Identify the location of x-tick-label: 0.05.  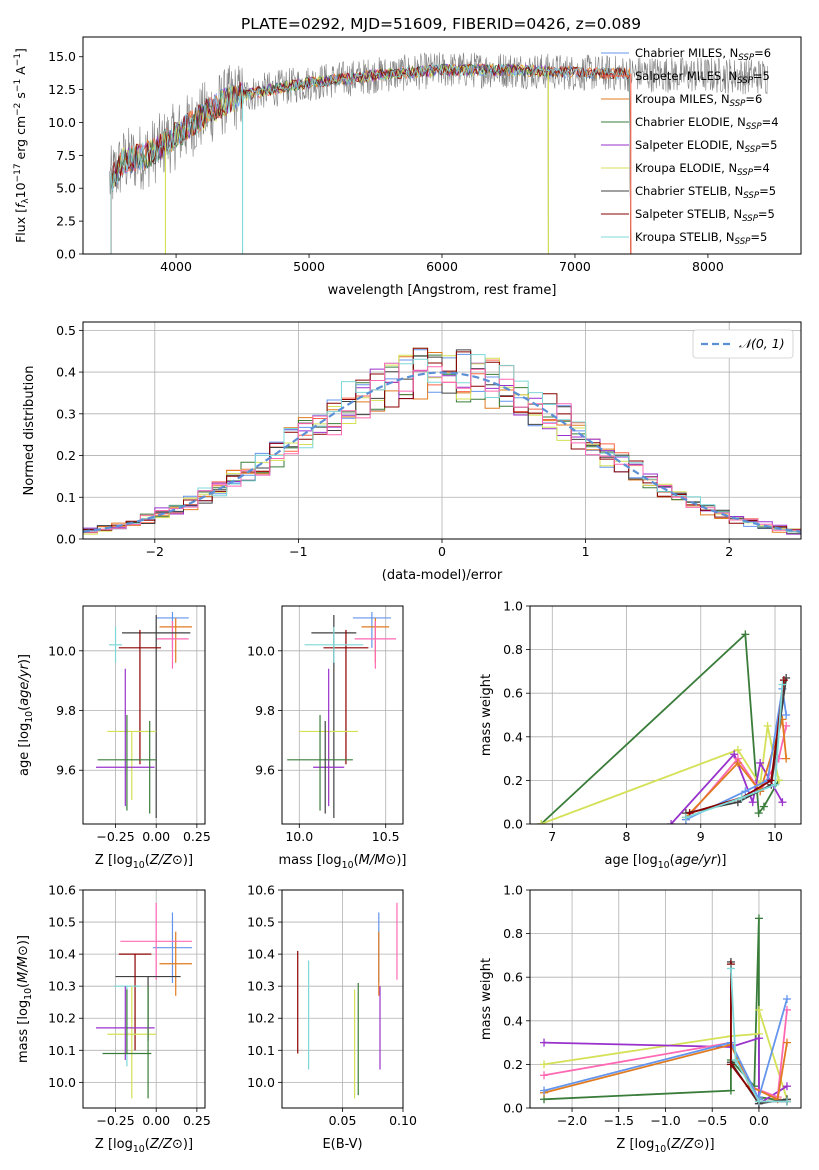
(343, 1120).